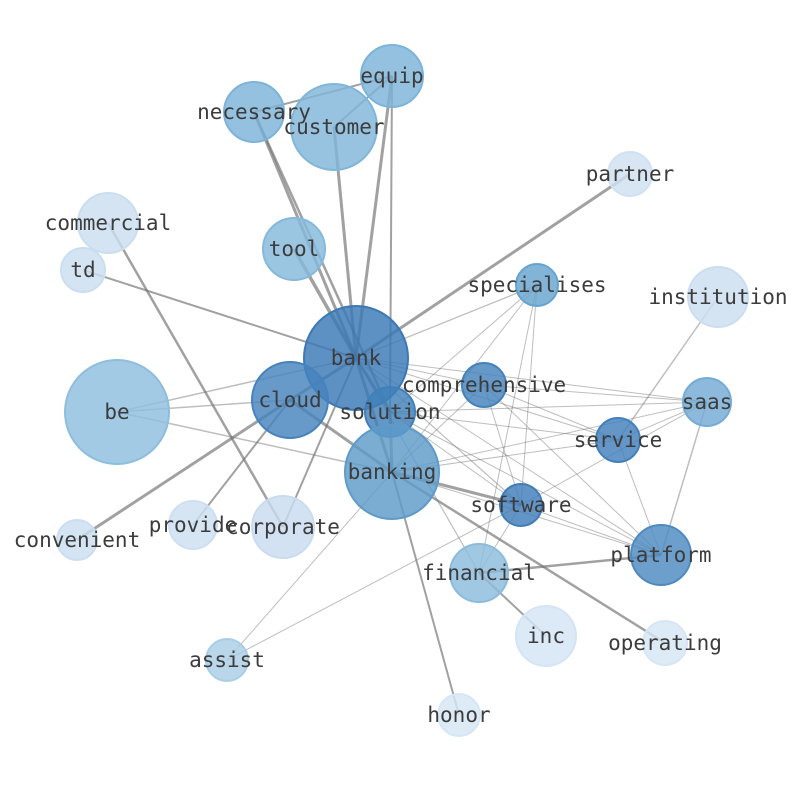 The width and height of the screenshot is (794, 790). I want to click on node-operating, so click(665, 643).